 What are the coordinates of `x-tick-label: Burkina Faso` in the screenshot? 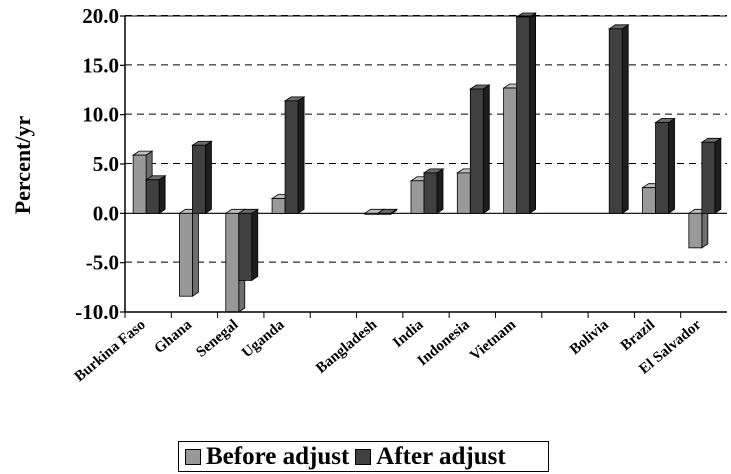 It's located at (110, 351).